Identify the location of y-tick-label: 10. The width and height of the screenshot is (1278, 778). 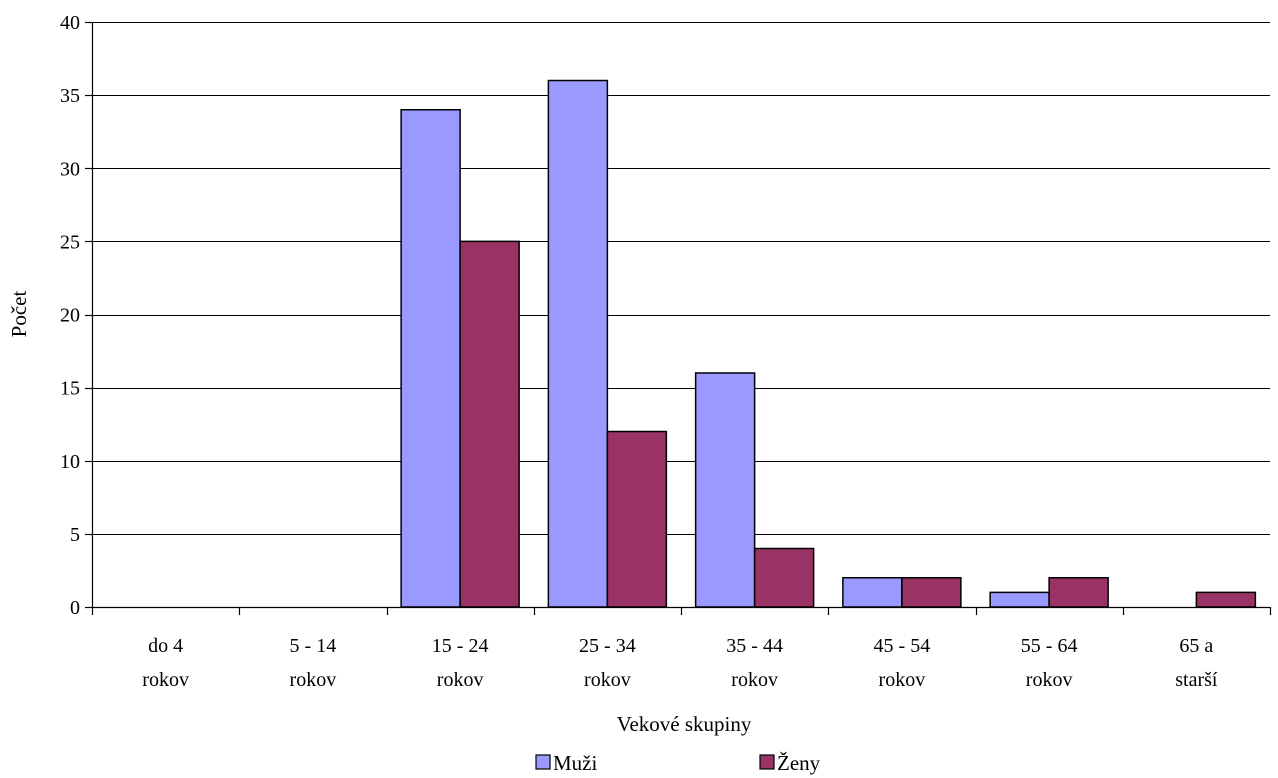
(70, 462).